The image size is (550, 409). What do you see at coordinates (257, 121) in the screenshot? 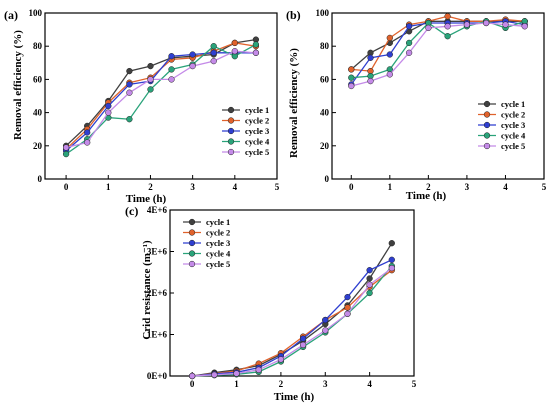
I see `legend-label: cycle 2` at bounding box center [257, 121].